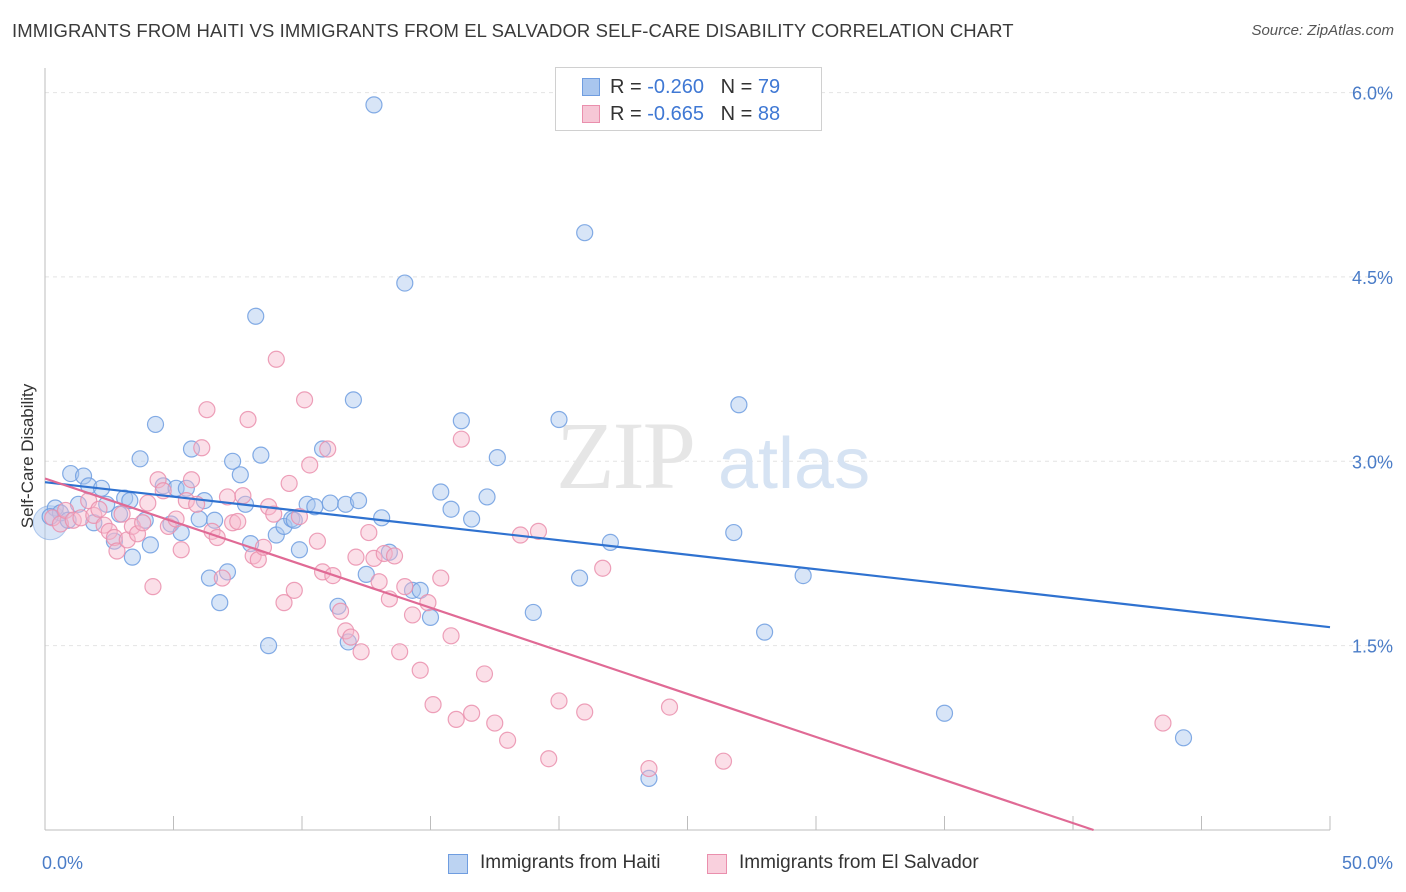 This screenshot has width=1406, height=892. What do you see at coordinates (794, 464) in the screenshot?
I see `svg-text: atlas` at bounding box center [794, 464].